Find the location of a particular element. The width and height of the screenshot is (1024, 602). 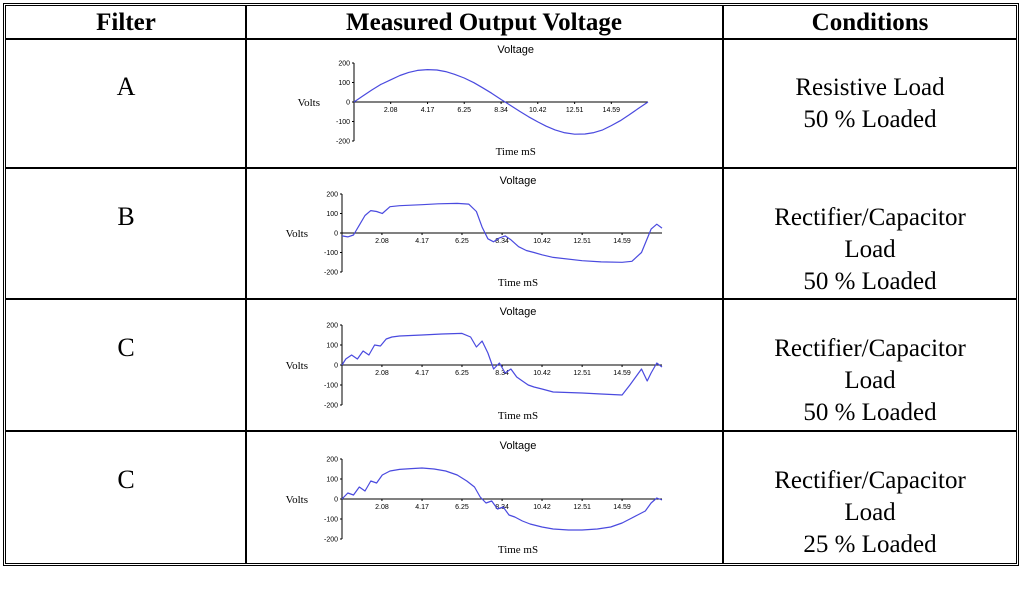

condition-line: Resistive Load is located at coordinates (870, 87).